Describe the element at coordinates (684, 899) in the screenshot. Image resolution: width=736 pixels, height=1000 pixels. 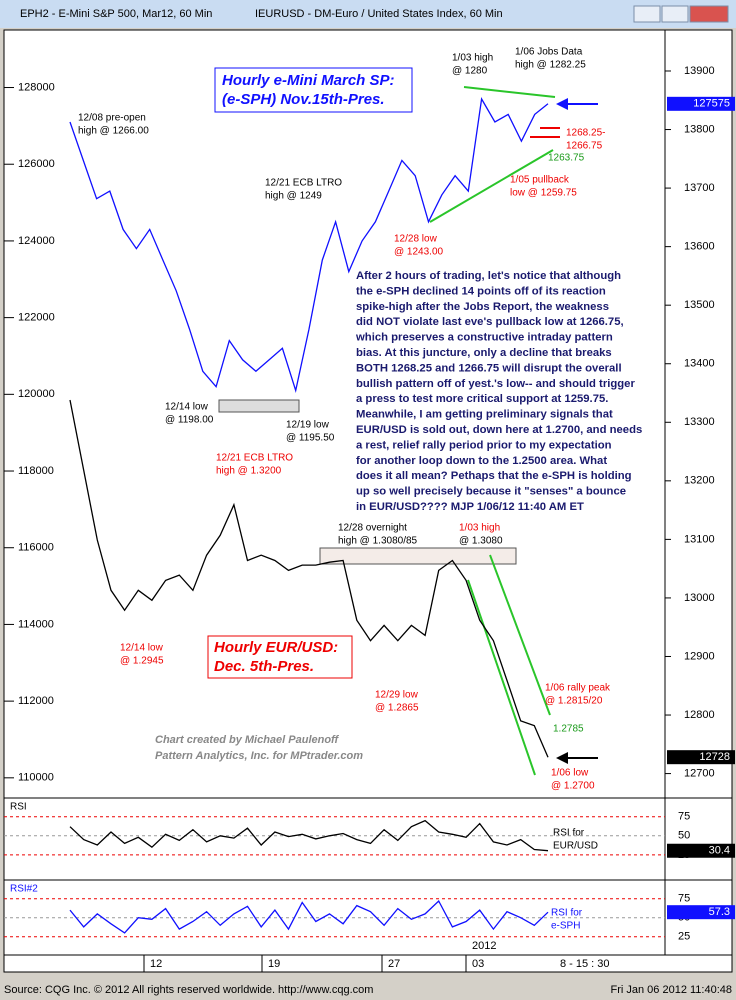
I see `y-tick-label: 75` at that location.